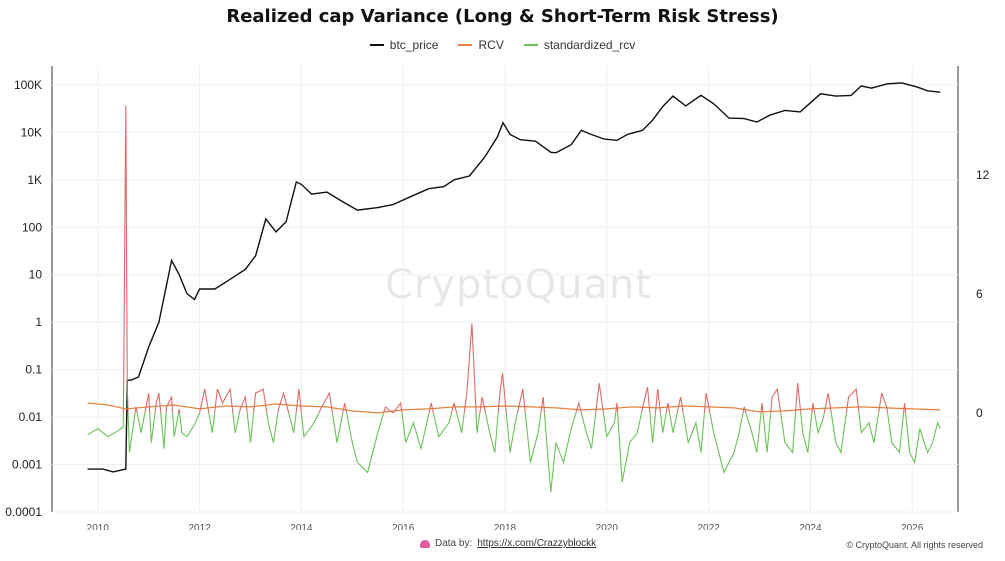 The height and width of the screenshot is (561, 1005). What do you see at coordinates (505, 526) in the screenshot?
I see `x-tick-label: 2018` at bounding box center [505, 526].